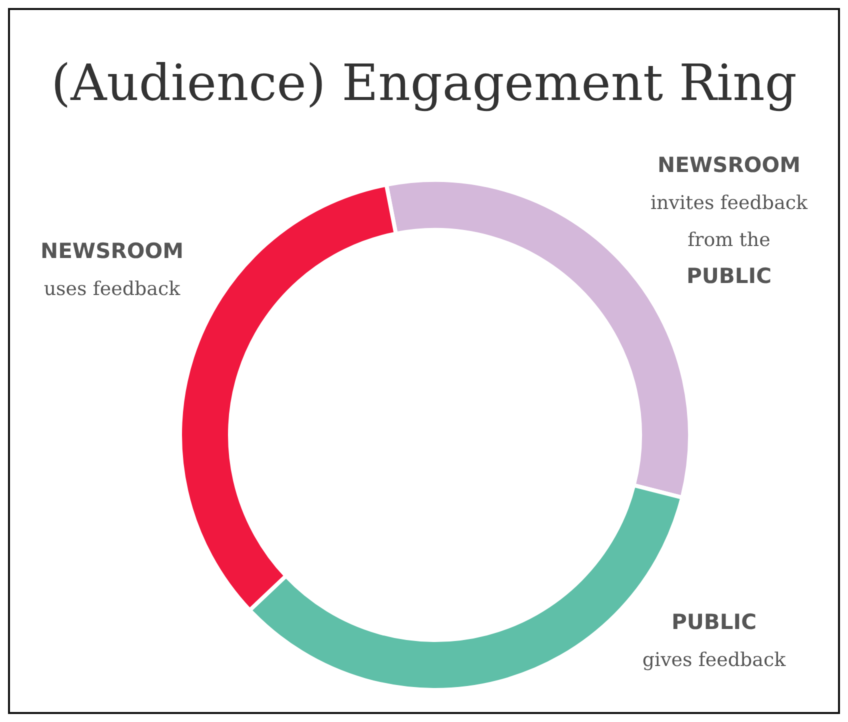 The width and height of the screenshot is (848, 722). I want to click on slice-label: PUBLIC gives feedback, so click(714, 640).